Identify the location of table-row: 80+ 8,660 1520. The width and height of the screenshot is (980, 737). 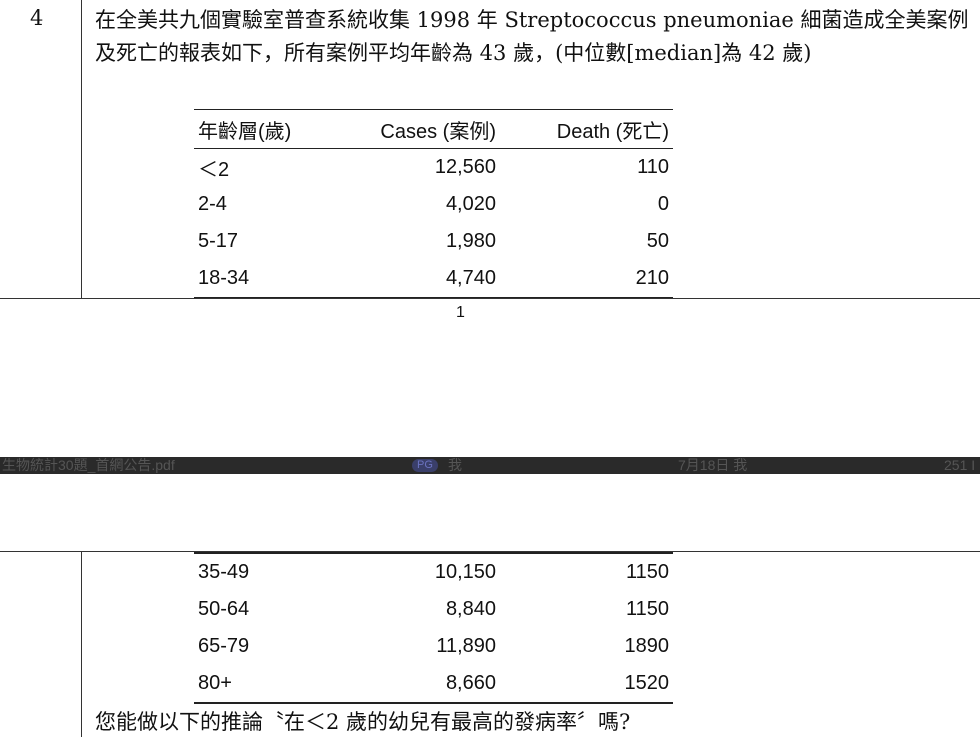
(433, 684).